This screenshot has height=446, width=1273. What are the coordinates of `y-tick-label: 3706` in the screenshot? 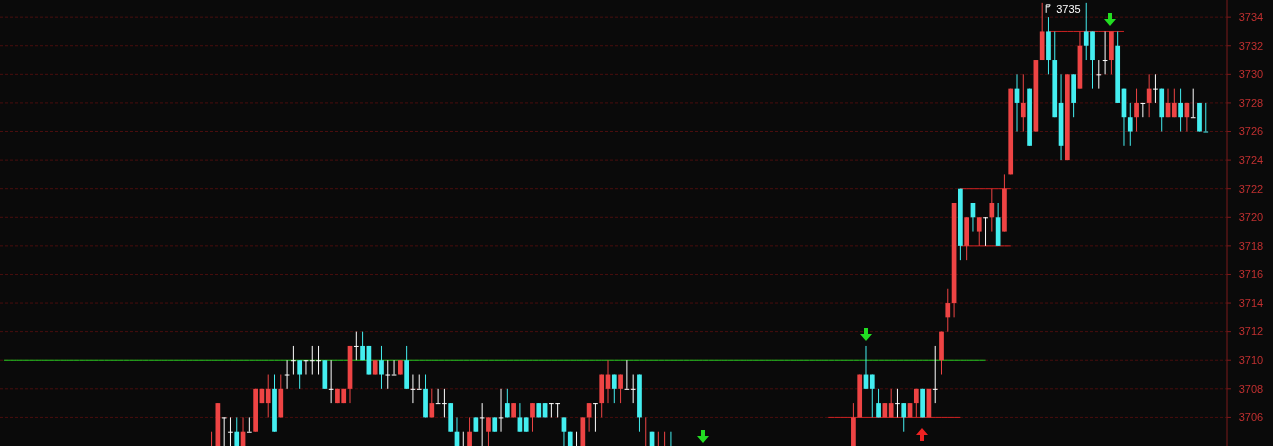 It's located at (1251, 417).